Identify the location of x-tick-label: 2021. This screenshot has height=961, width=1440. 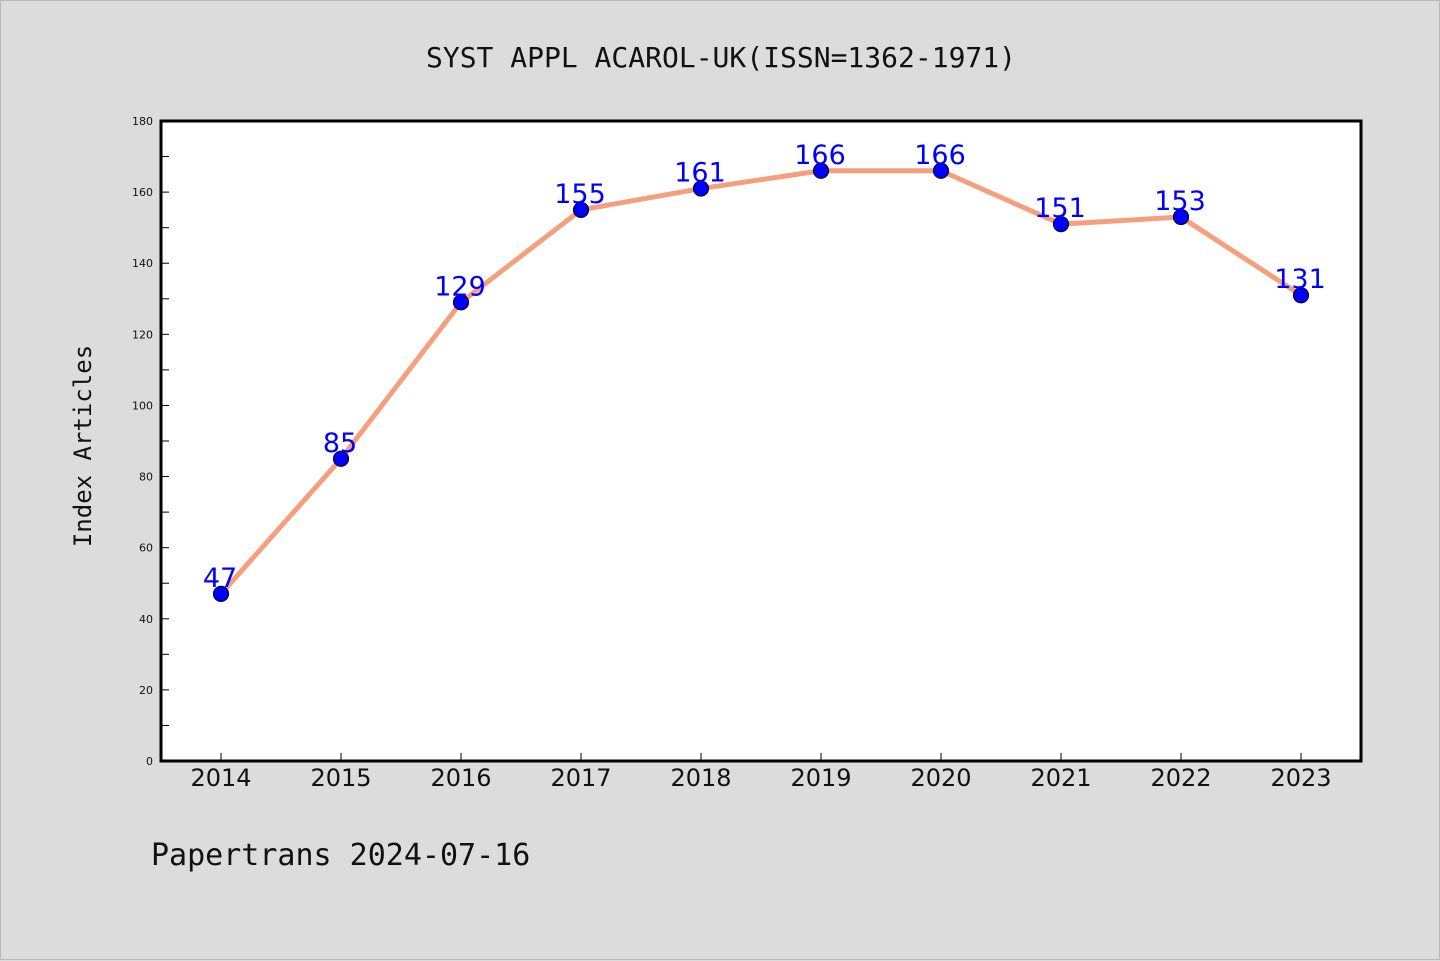
(1060, 778).